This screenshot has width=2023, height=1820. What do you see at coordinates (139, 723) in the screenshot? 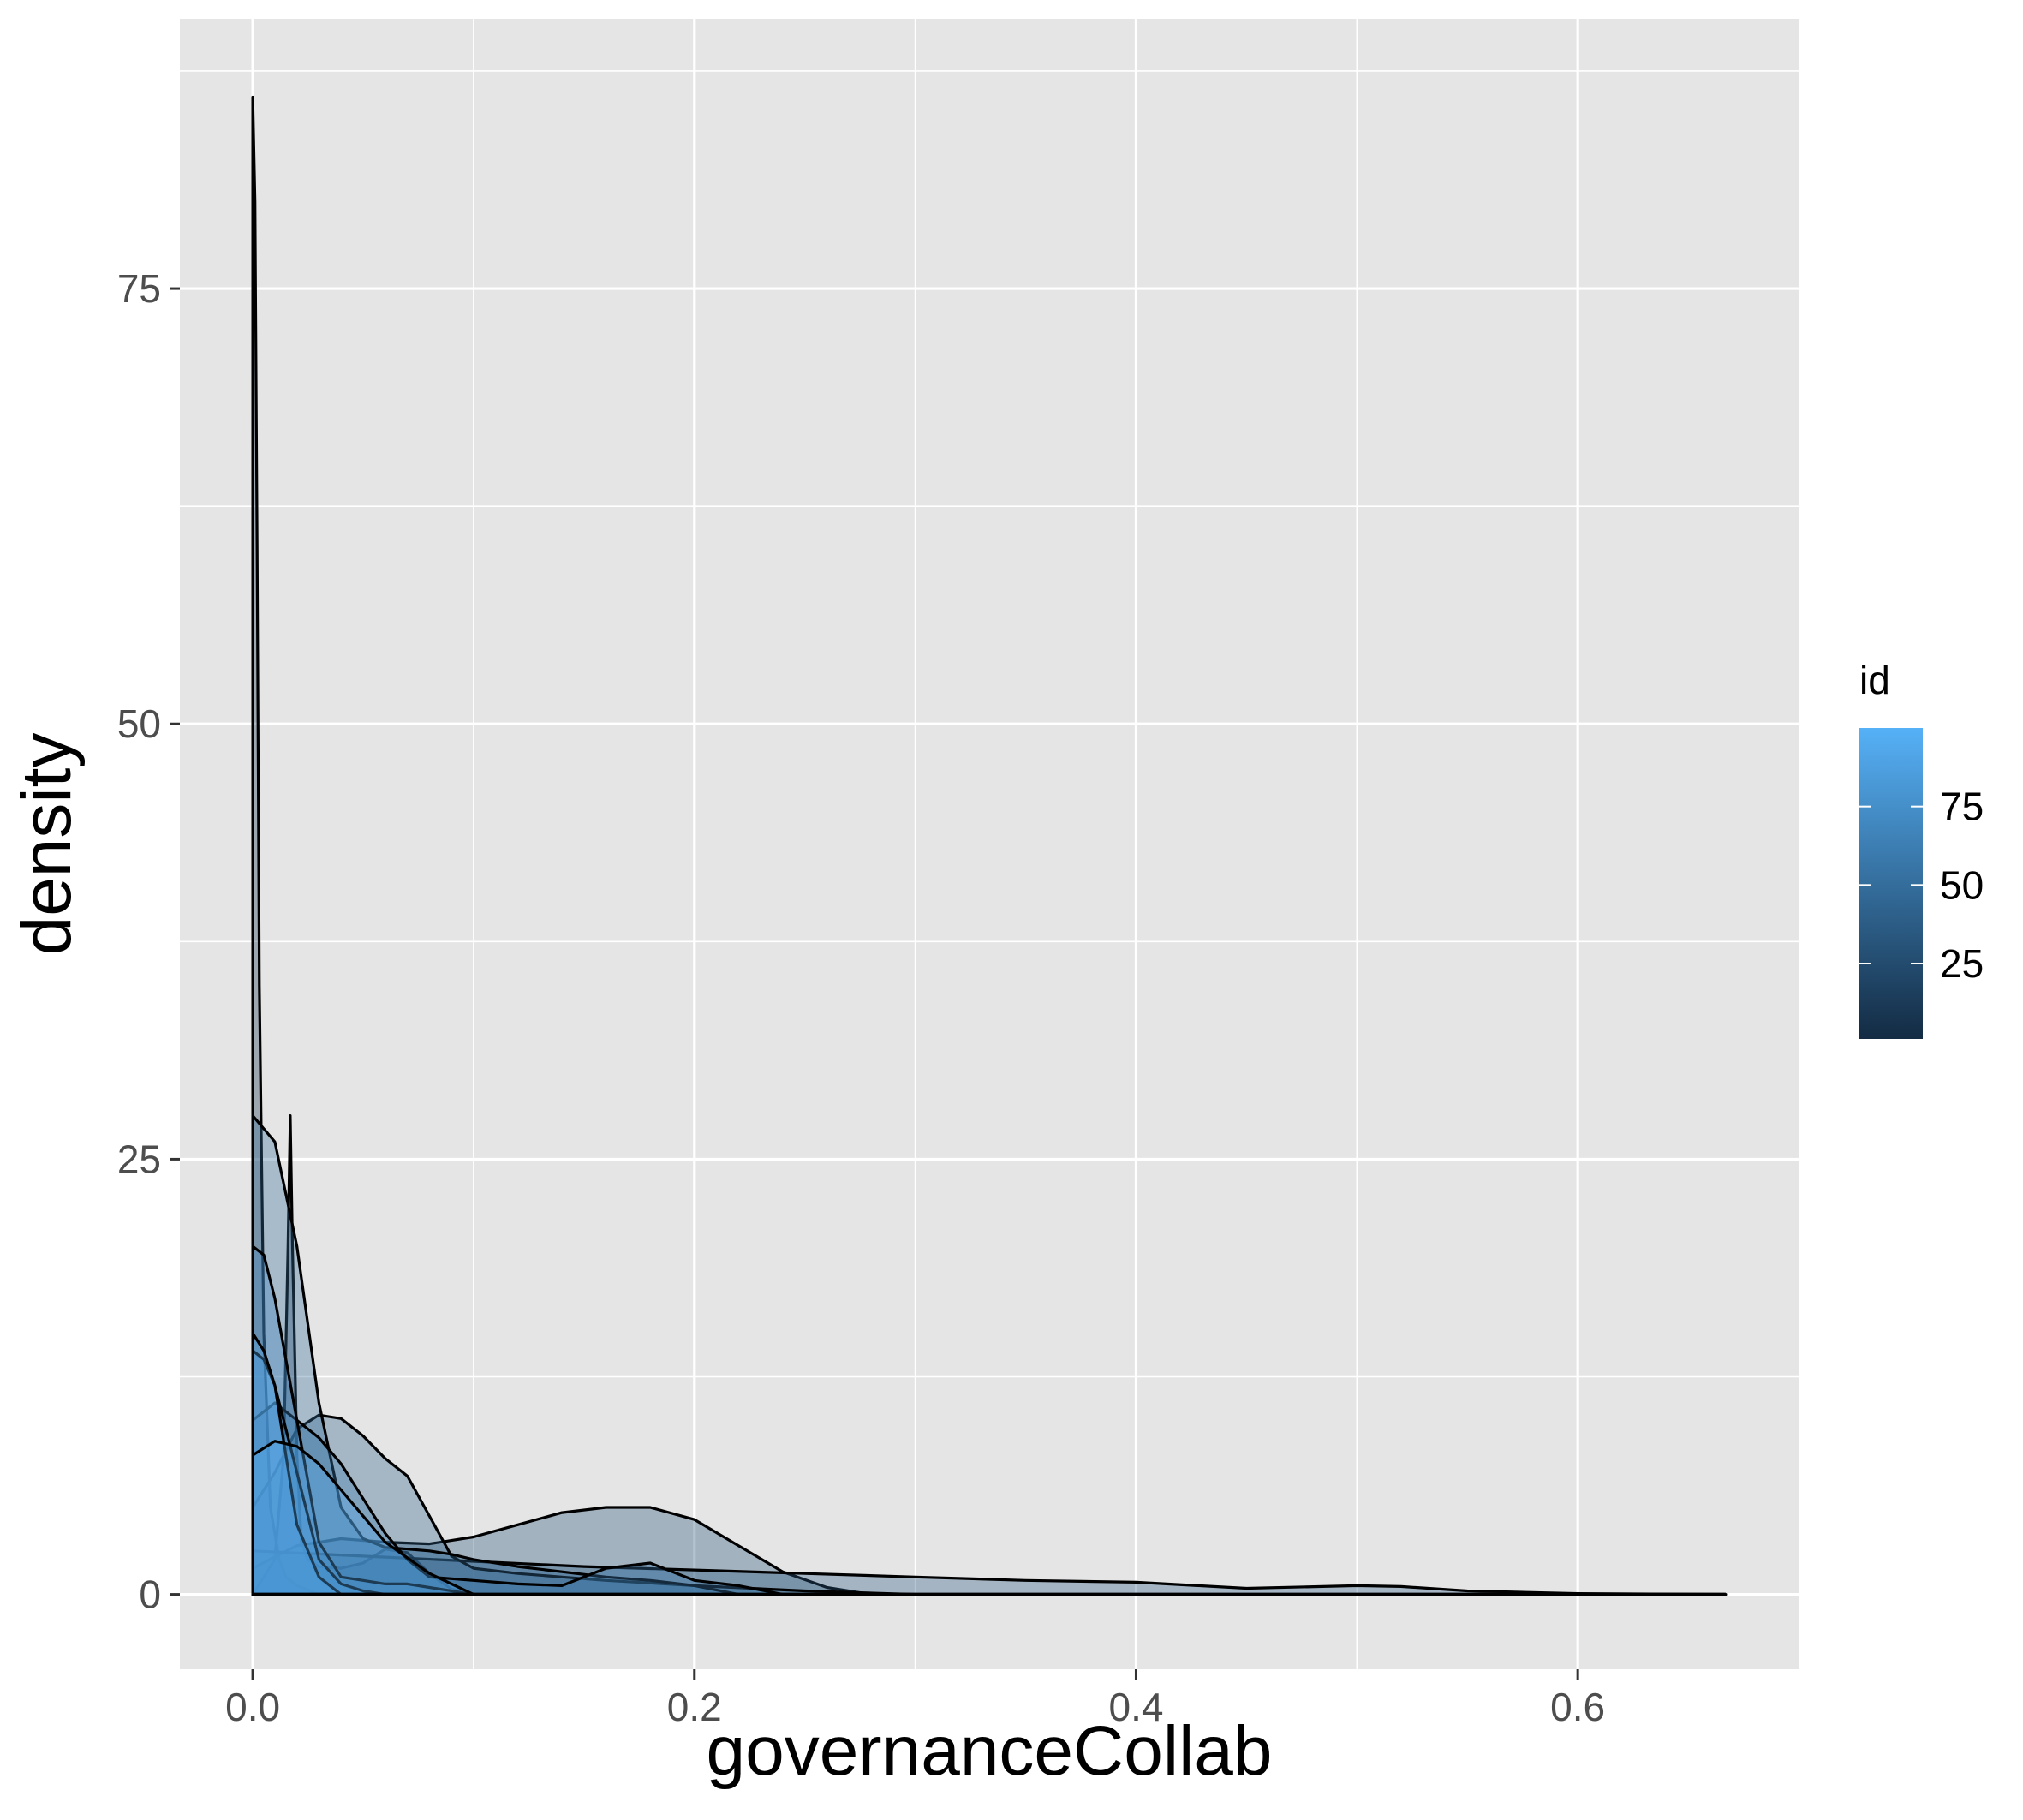
I see `y-tick-label: 50` at bounding box center [139, 723].